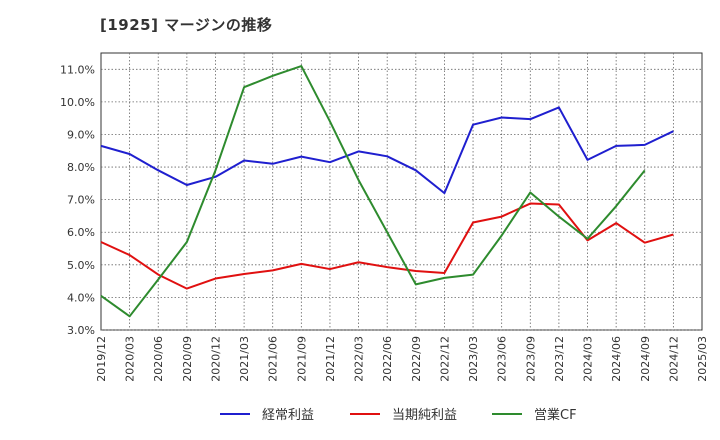 The width and height of the screenshot is (720, 440). Describe the element at coordinates (101, 359) in the screenshot. I see `x-tick-label: 2019/12` at that location.